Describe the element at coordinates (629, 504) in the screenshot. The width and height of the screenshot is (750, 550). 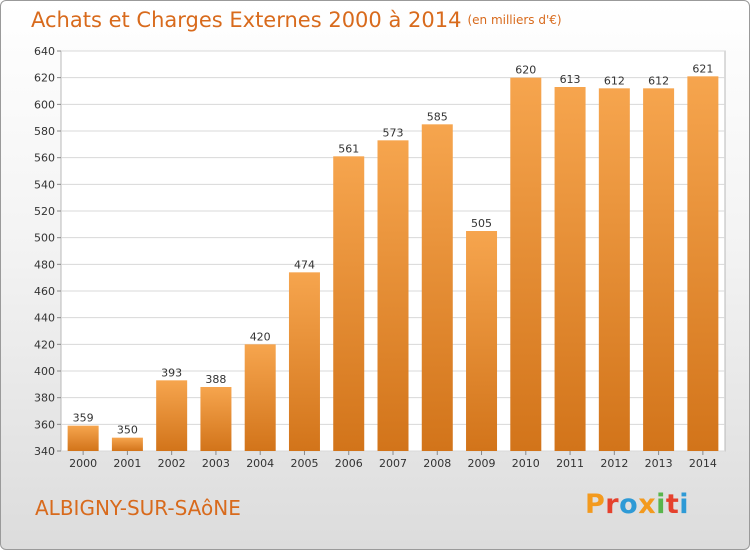
I see `logo-letter: o` at that location.